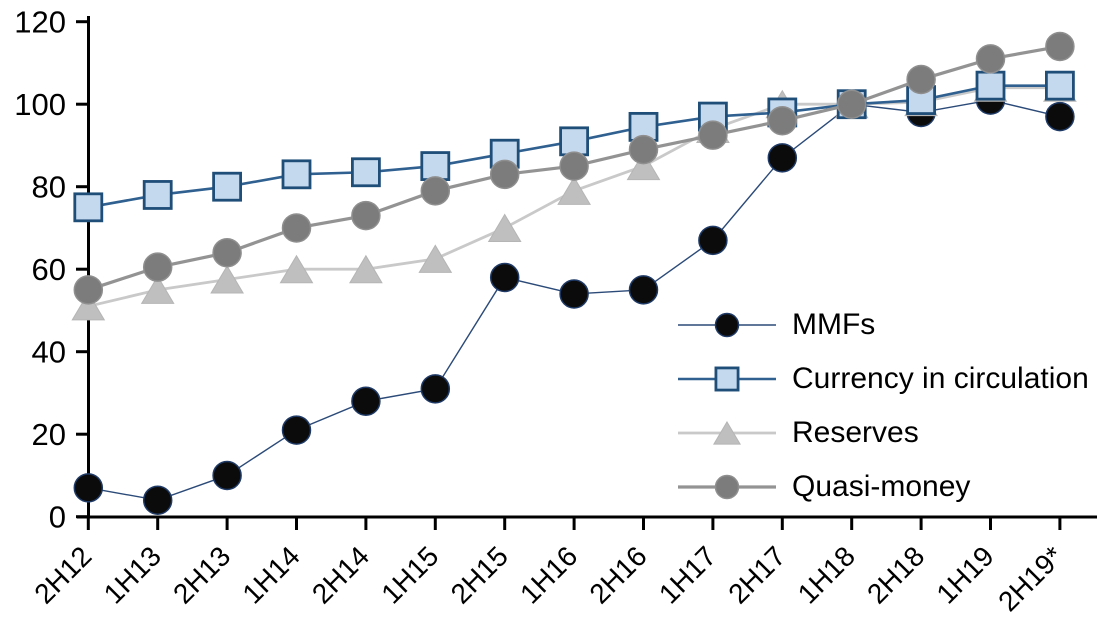 The height and width of the screenshot is (640, 1119). Describe the element at coordinates (548, 574) in the screenshot. I see `x-tick-label: 1H16` at that location.